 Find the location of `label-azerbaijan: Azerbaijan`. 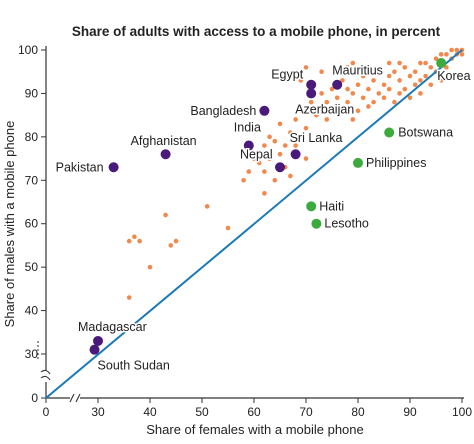

label-azerbaijan: Azerbaijan is located at coordinates (324, 109).